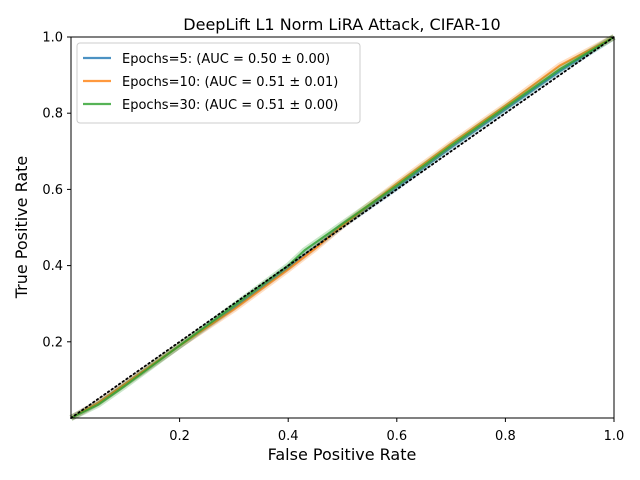 This screenshot has width=640, height=480. I want to click on x-ticks: 0.2 0.4 0.6 0.8 1.0, so click(396, 431).